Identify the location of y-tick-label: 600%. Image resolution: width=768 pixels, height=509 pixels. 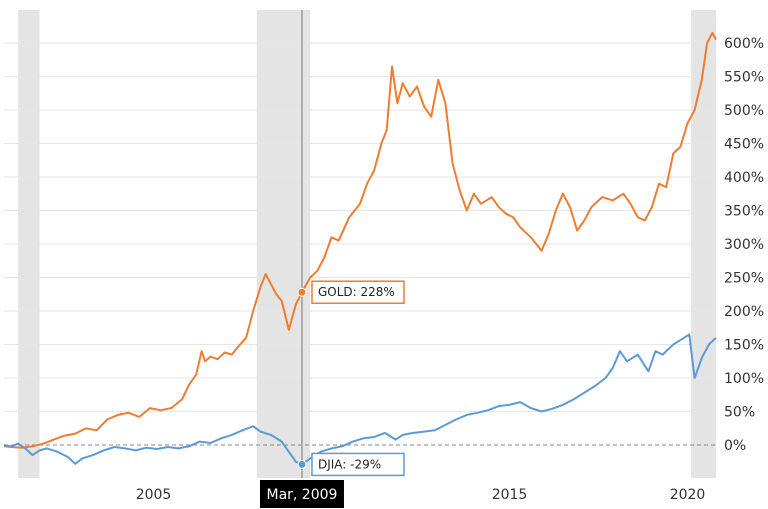
(744, 44).